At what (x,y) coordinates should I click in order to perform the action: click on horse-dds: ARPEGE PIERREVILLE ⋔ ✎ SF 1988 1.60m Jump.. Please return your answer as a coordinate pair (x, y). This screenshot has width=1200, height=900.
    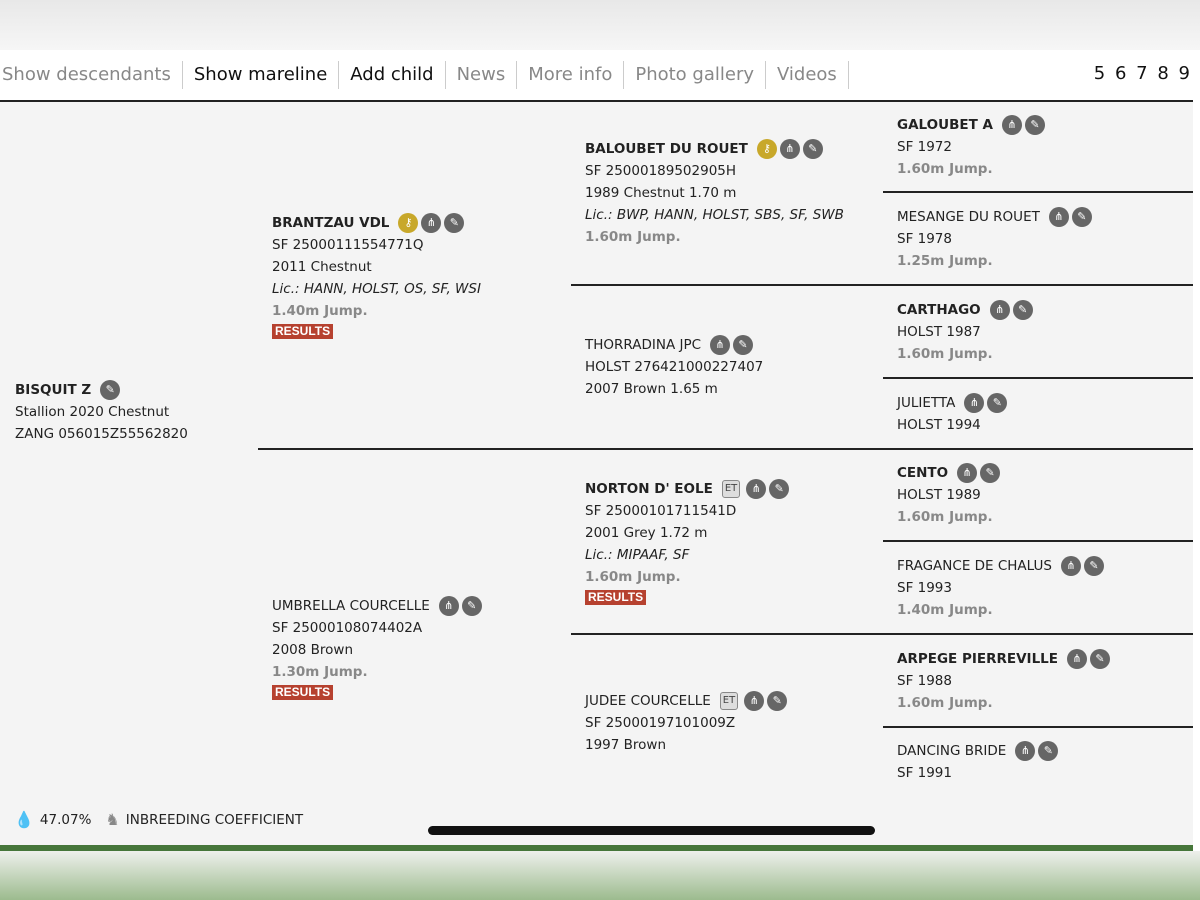
    Looking at the image, I should click on (1044, 680).